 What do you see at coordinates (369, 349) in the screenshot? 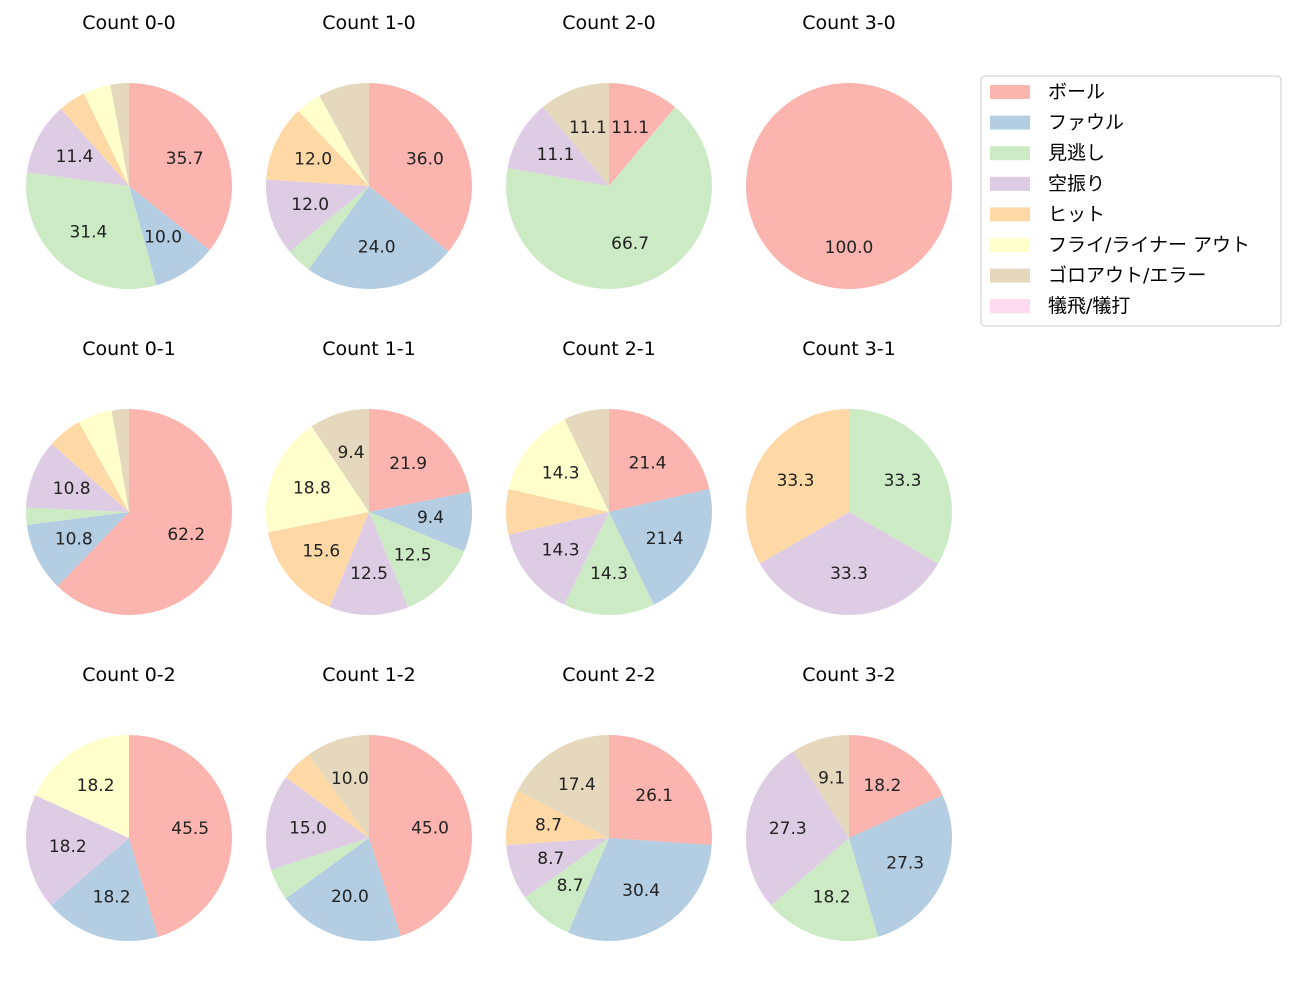
I see `pie-title: Count 1-1` at bounding box center [369, 349].